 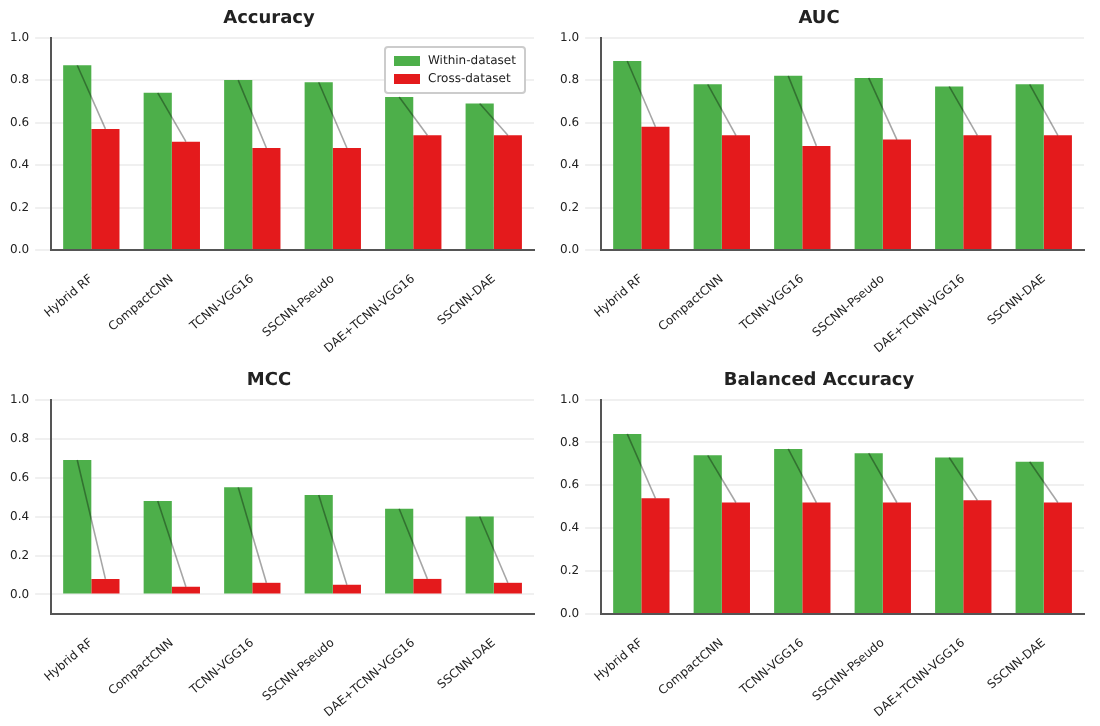 I want to click on chart-title: MCC, so click(x=269, y=381).